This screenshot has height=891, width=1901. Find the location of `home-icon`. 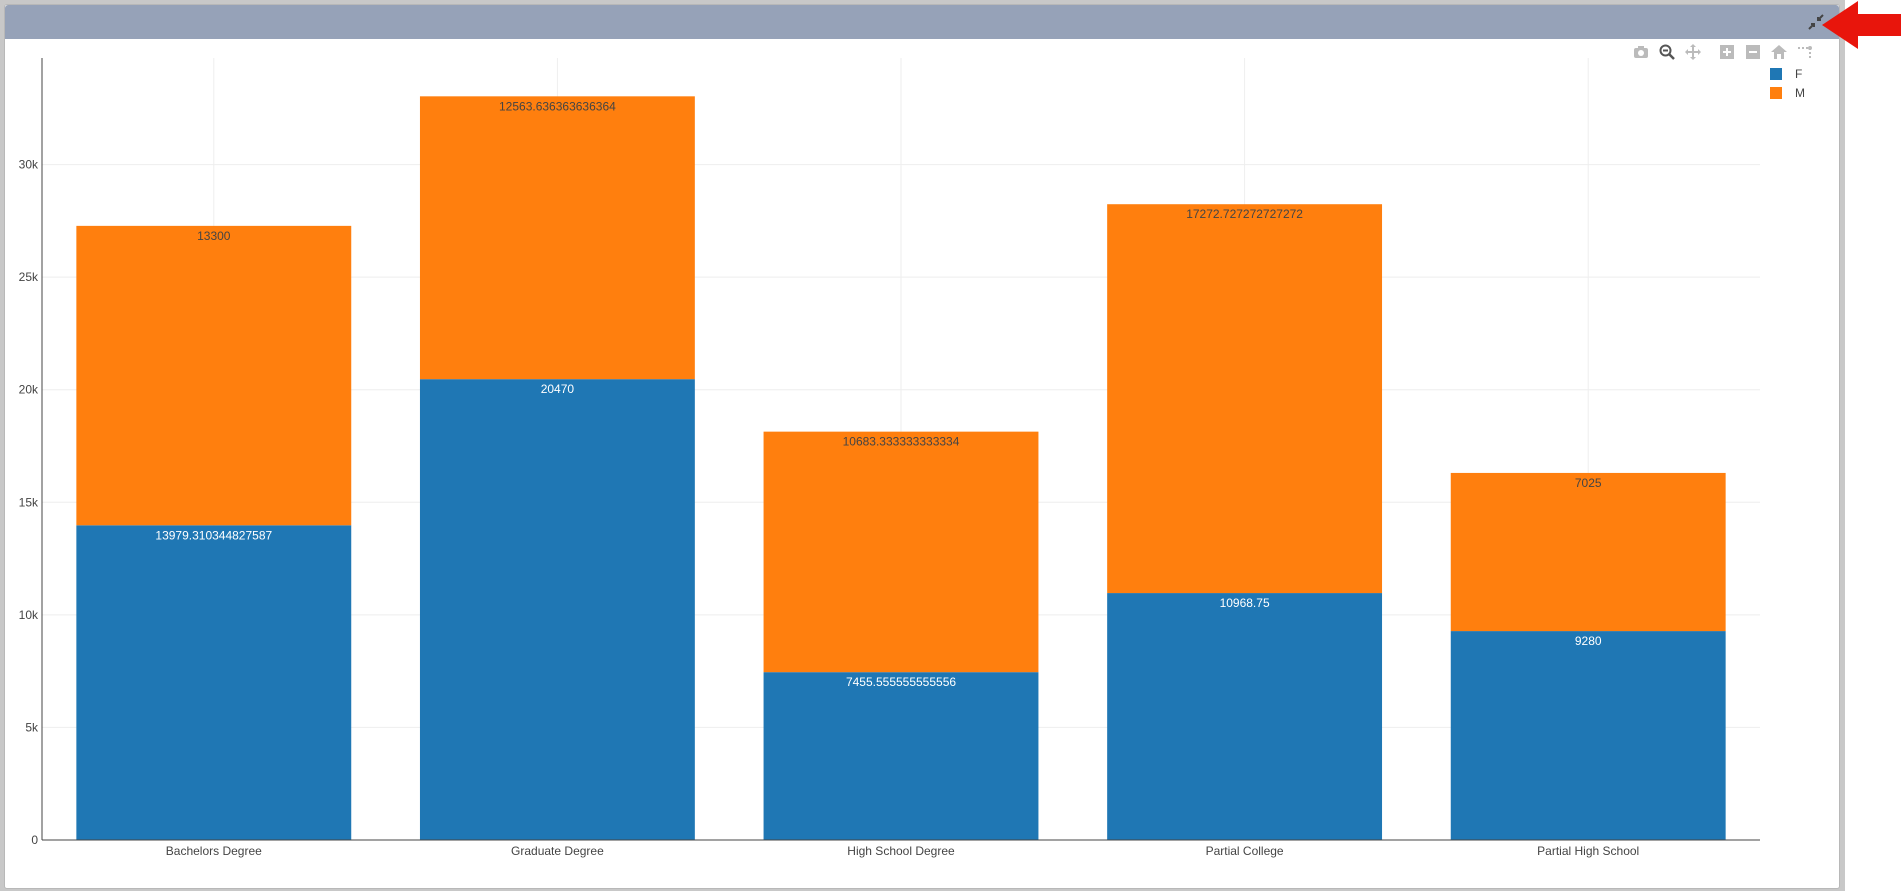

home-icon is located at coordinates (1779, 52).